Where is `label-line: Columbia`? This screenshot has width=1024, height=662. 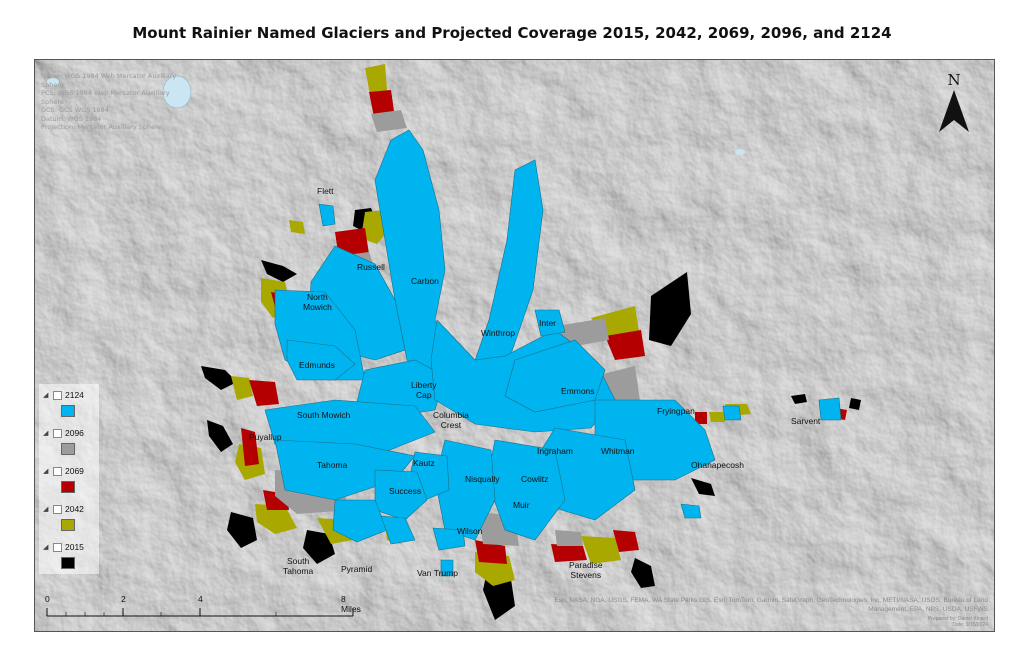 label-line: Columbia is located at coordinates (451, 415).